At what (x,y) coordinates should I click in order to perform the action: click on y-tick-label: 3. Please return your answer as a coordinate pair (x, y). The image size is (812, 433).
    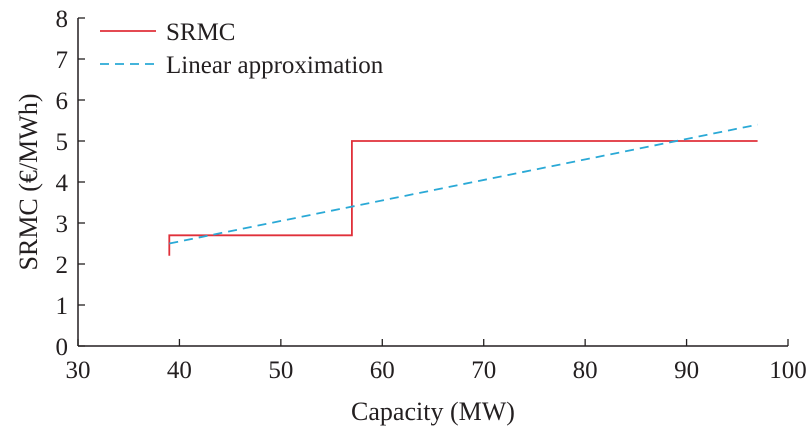
    Looking at the image, I should click on (62, 224).